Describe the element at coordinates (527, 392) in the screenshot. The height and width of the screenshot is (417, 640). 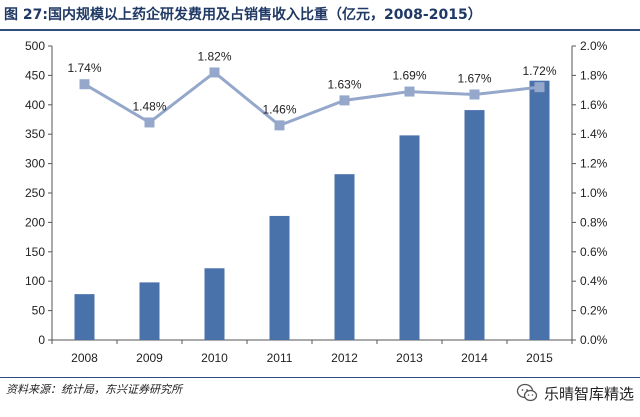
I see `wechat-icon` at that location.